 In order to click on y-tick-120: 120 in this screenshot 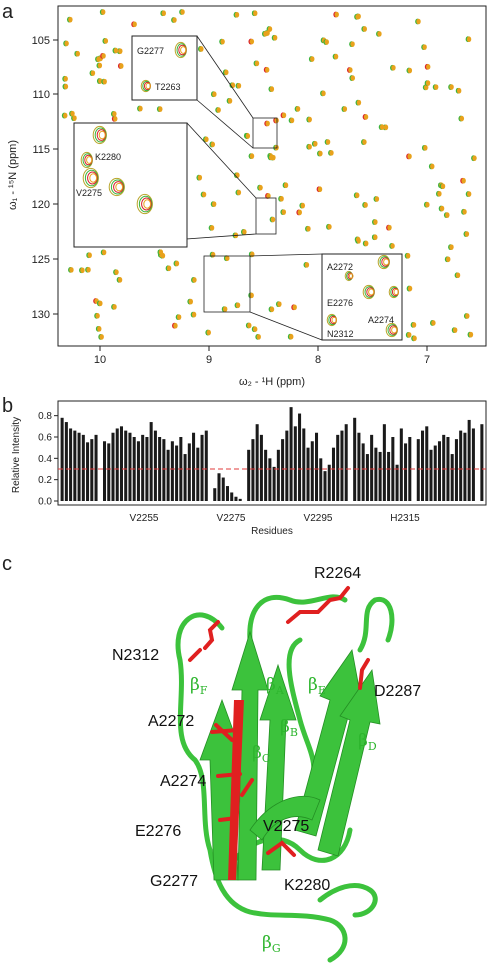, I will do `click(41, 205)`.